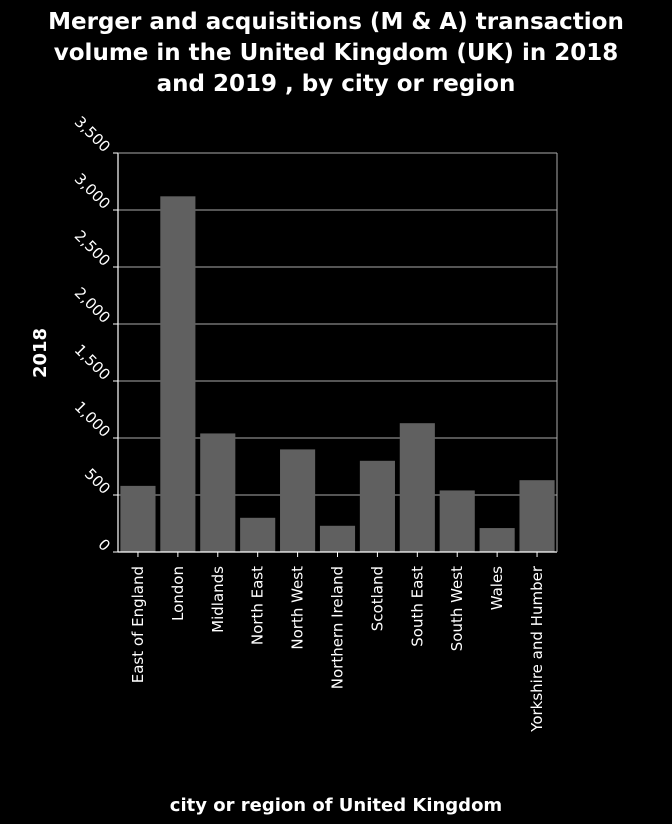 The image size is (672, 824). What do you see at coordinates (40, 353) in the screenshot?
I see `y-axis-title: 2018` at bounding box center [40, 353].